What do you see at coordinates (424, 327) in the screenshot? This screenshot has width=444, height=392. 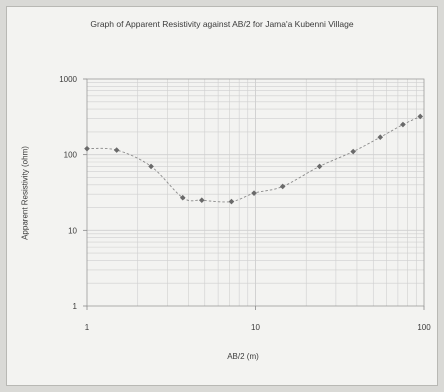 I see `x-tick-label: 100` at bounding box center [424, 327].